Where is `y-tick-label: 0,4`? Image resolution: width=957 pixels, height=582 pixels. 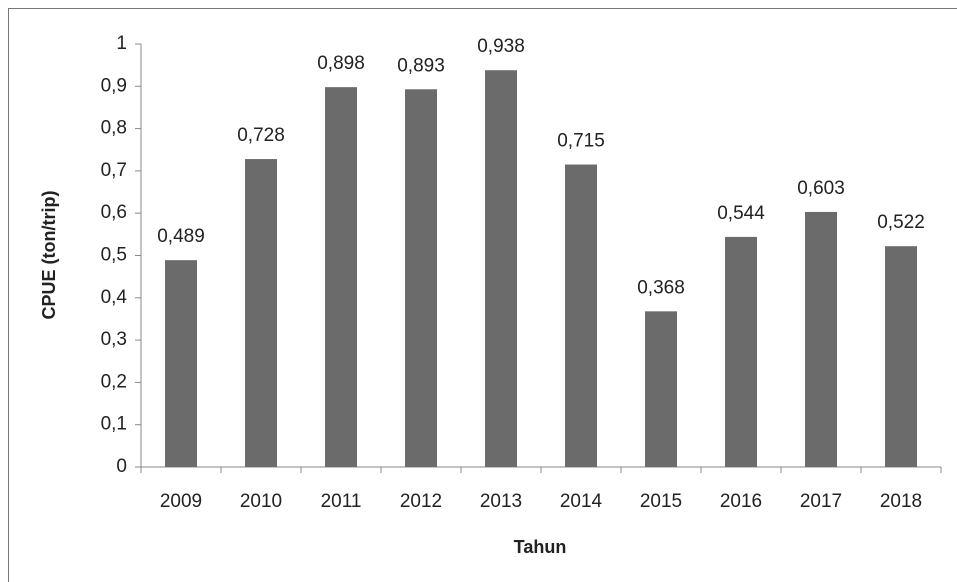
y-tick-label: 0,4 is located at coordinates (114, 297).